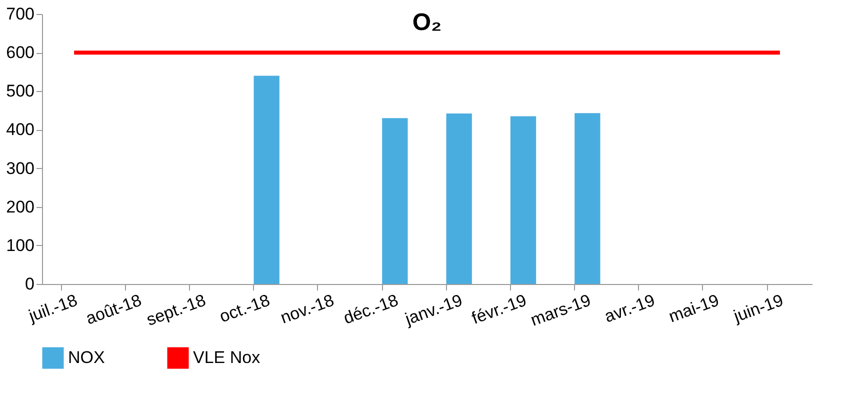  Describe the element at coordinates (20, 245) in the screenshot. I see `y-tick-label: 100` at that location.